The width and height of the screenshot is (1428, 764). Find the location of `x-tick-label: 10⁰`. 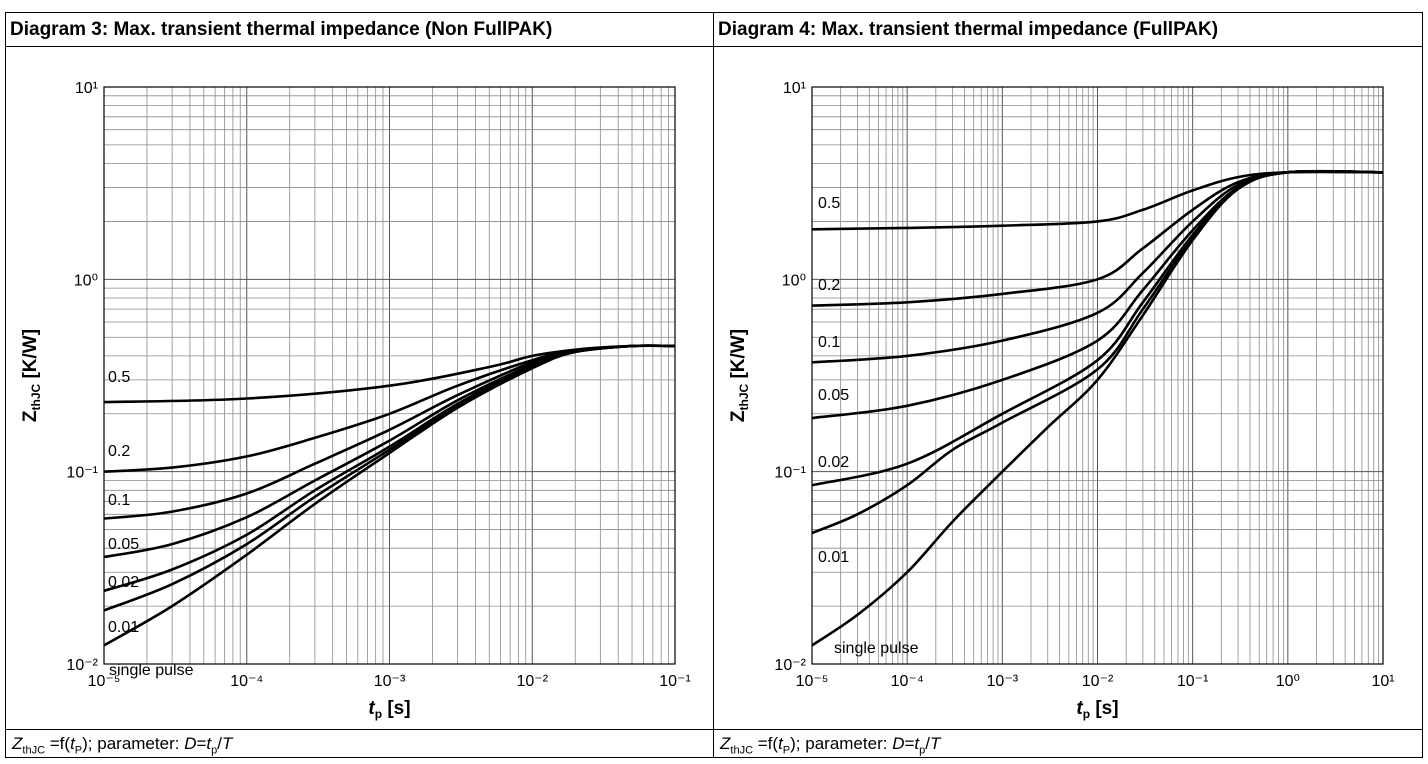

x-tick-label: 10⁰ is located at coordinates (1288, 681).